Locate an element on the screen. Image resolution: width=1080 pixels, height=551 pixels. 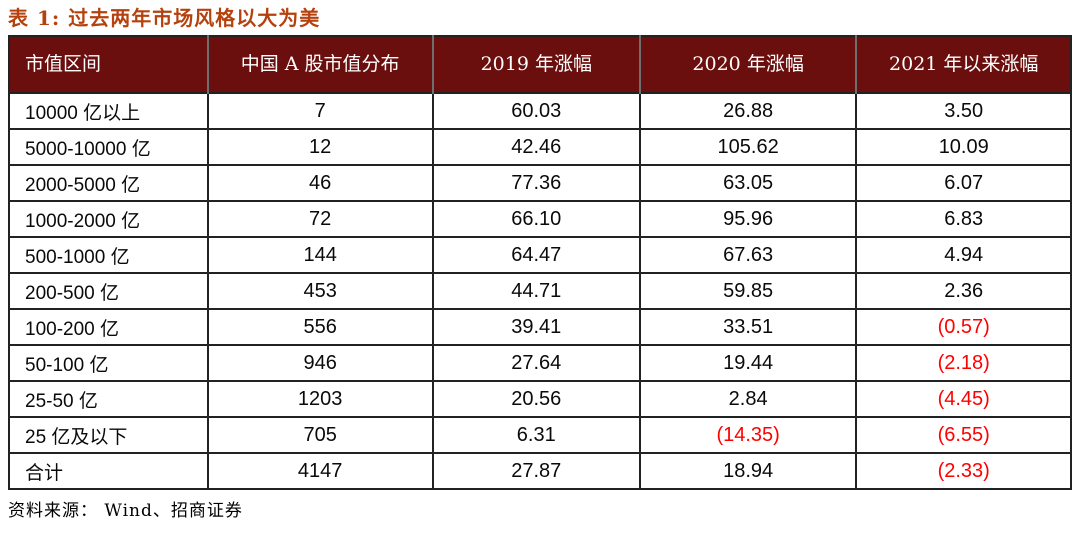
value-cell: 144 is located at coordinates (320, 255).